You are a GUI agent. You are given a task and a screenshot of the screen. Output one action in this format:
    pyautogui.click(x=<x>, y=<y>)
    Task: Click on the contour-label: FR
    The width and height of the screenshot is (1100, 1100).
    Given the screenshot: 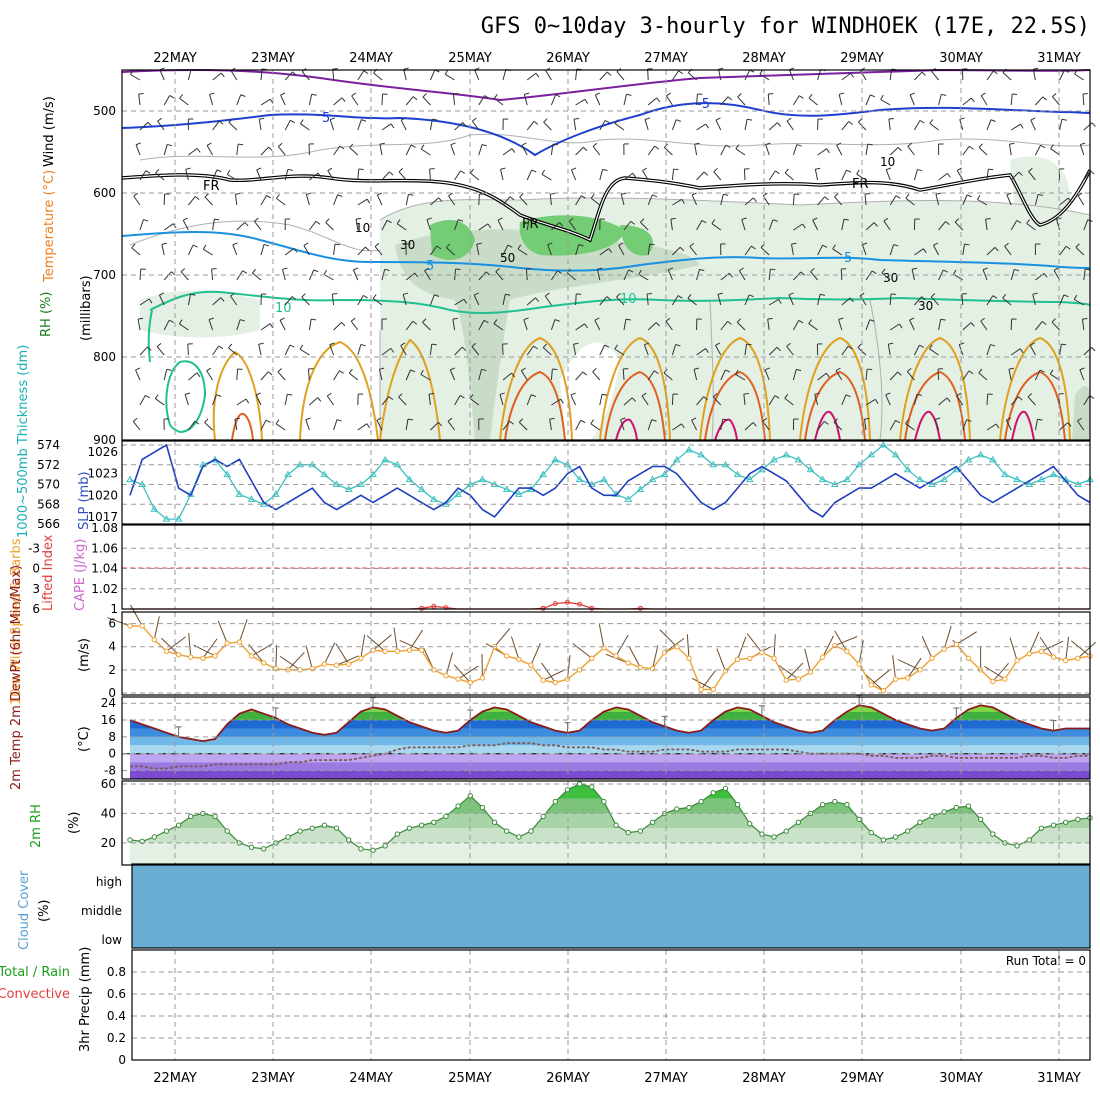 What is the action you would take?
    pyautogui.click(x=211, y=186)
    